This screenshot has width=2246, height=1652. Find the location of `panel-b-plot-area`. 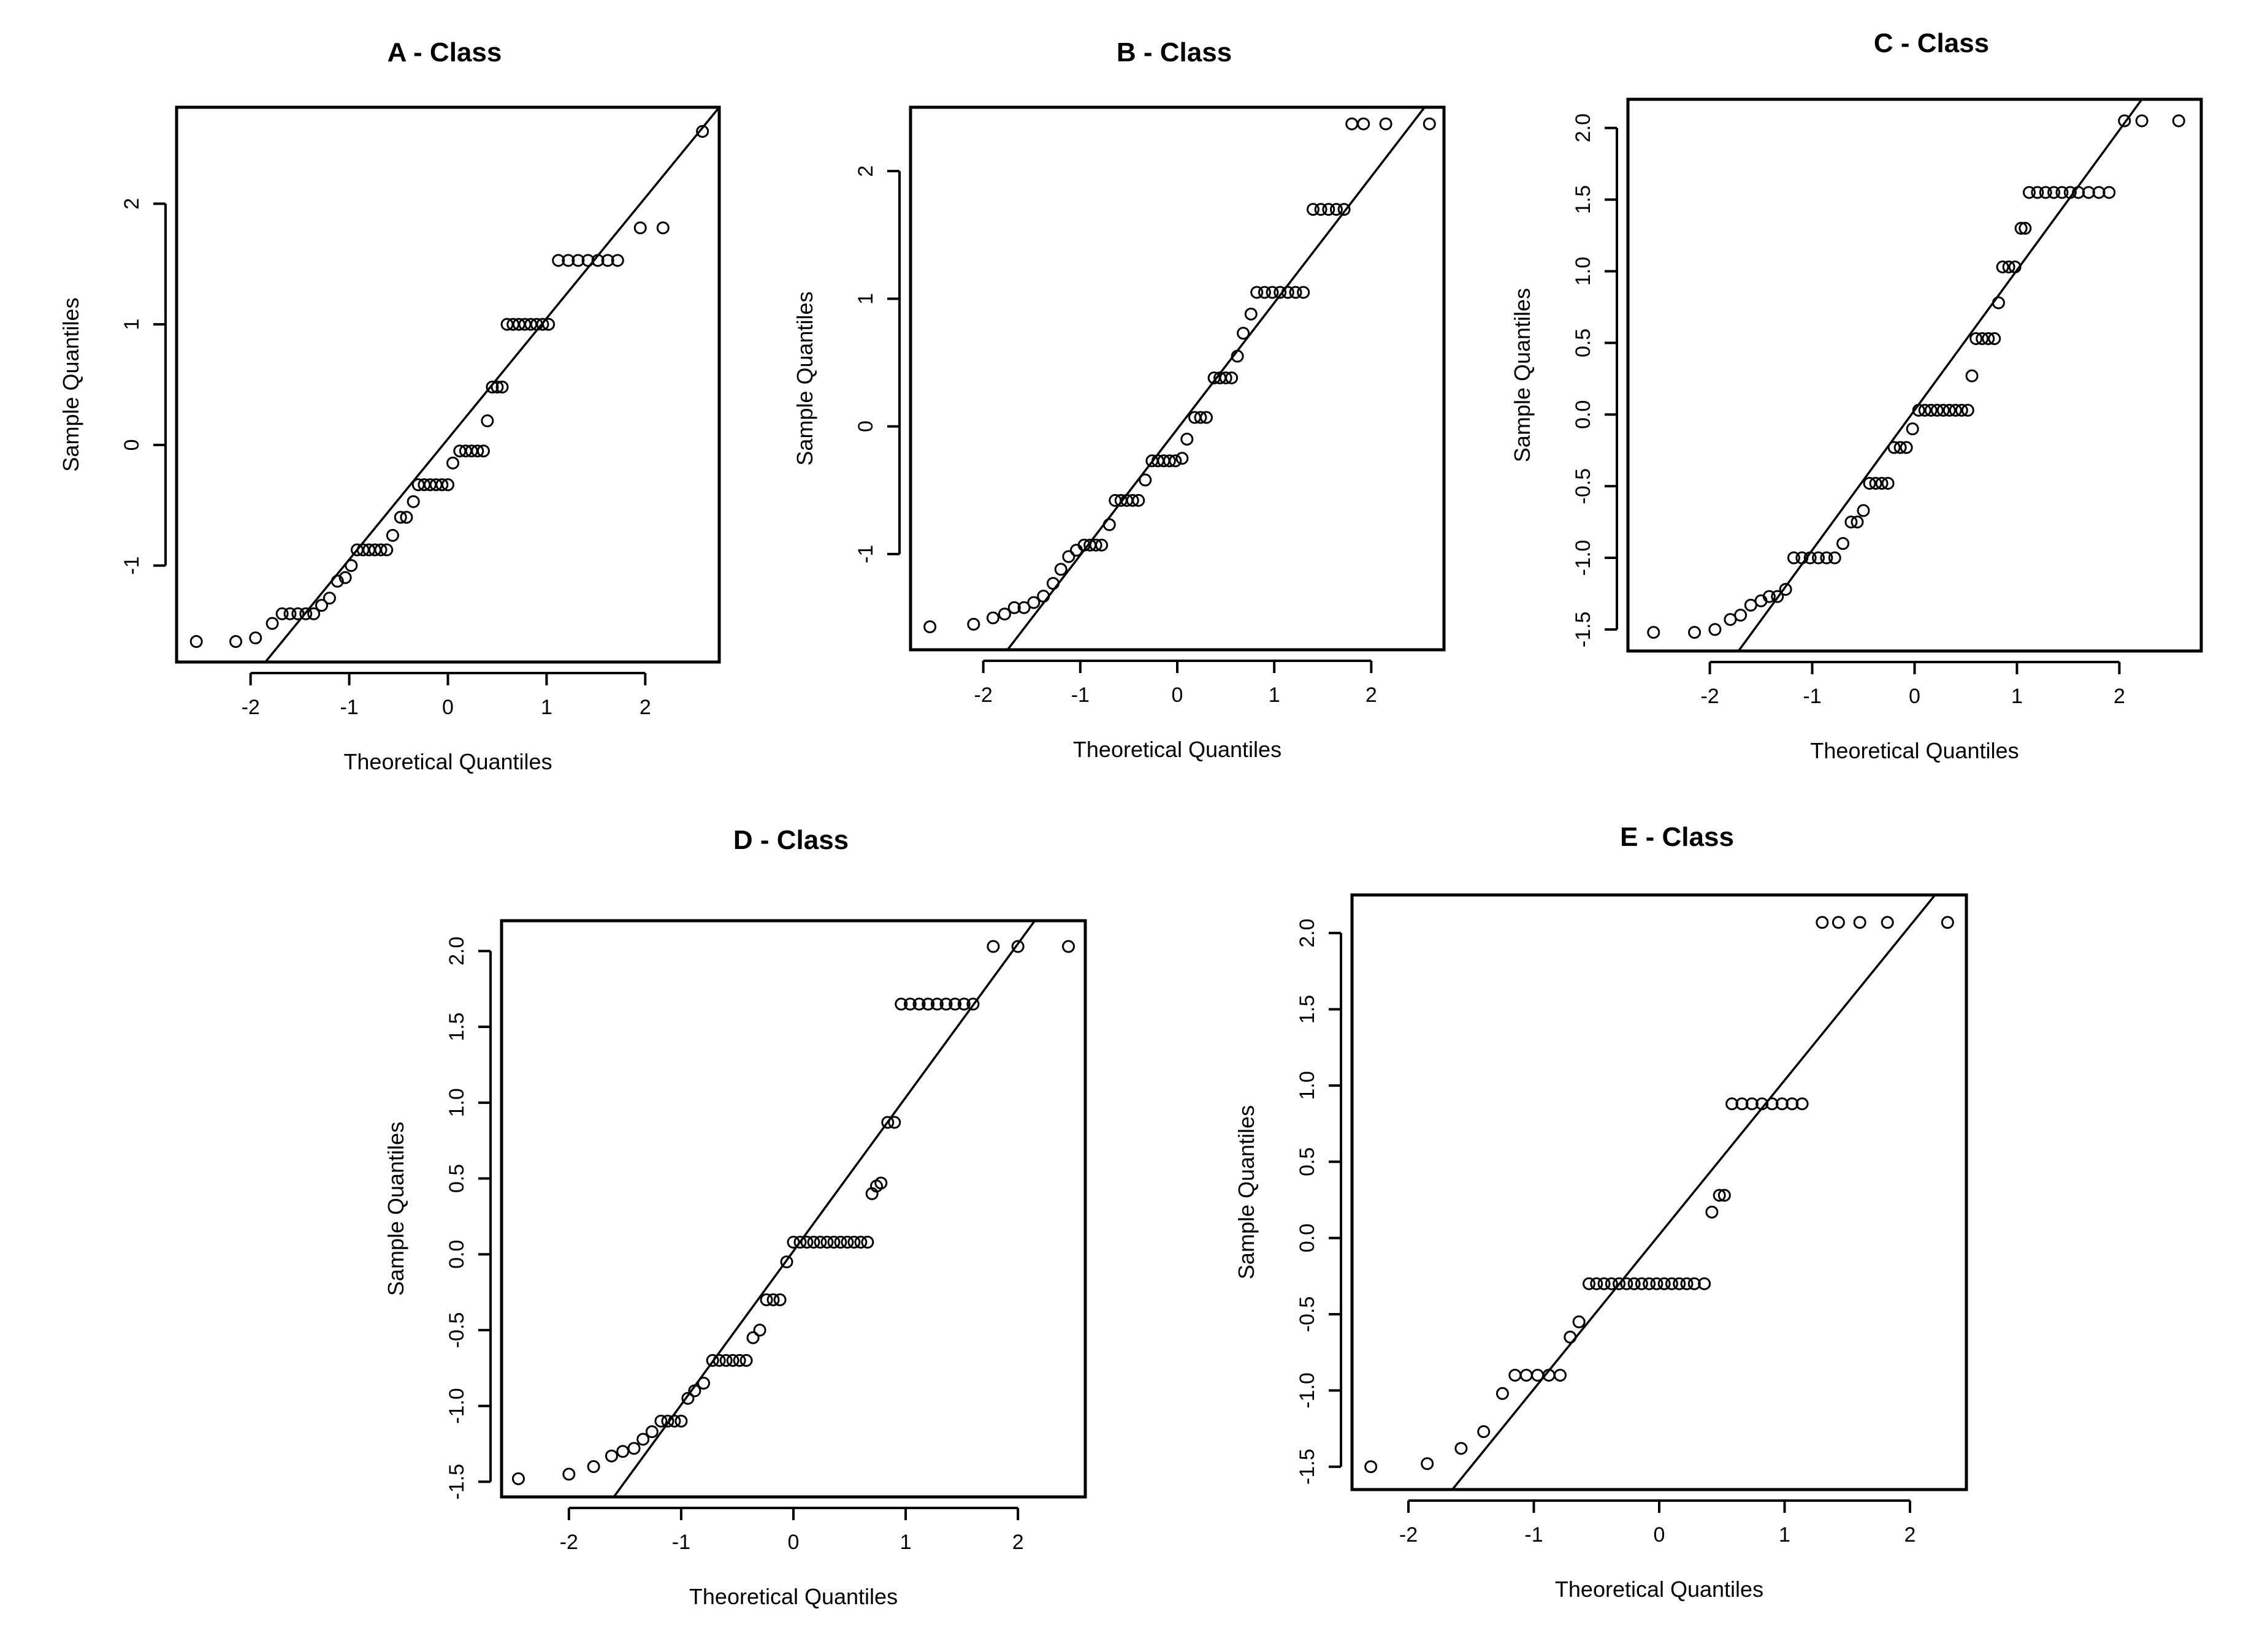

panel-b-plot-area is located at coordinates (1179, 378).